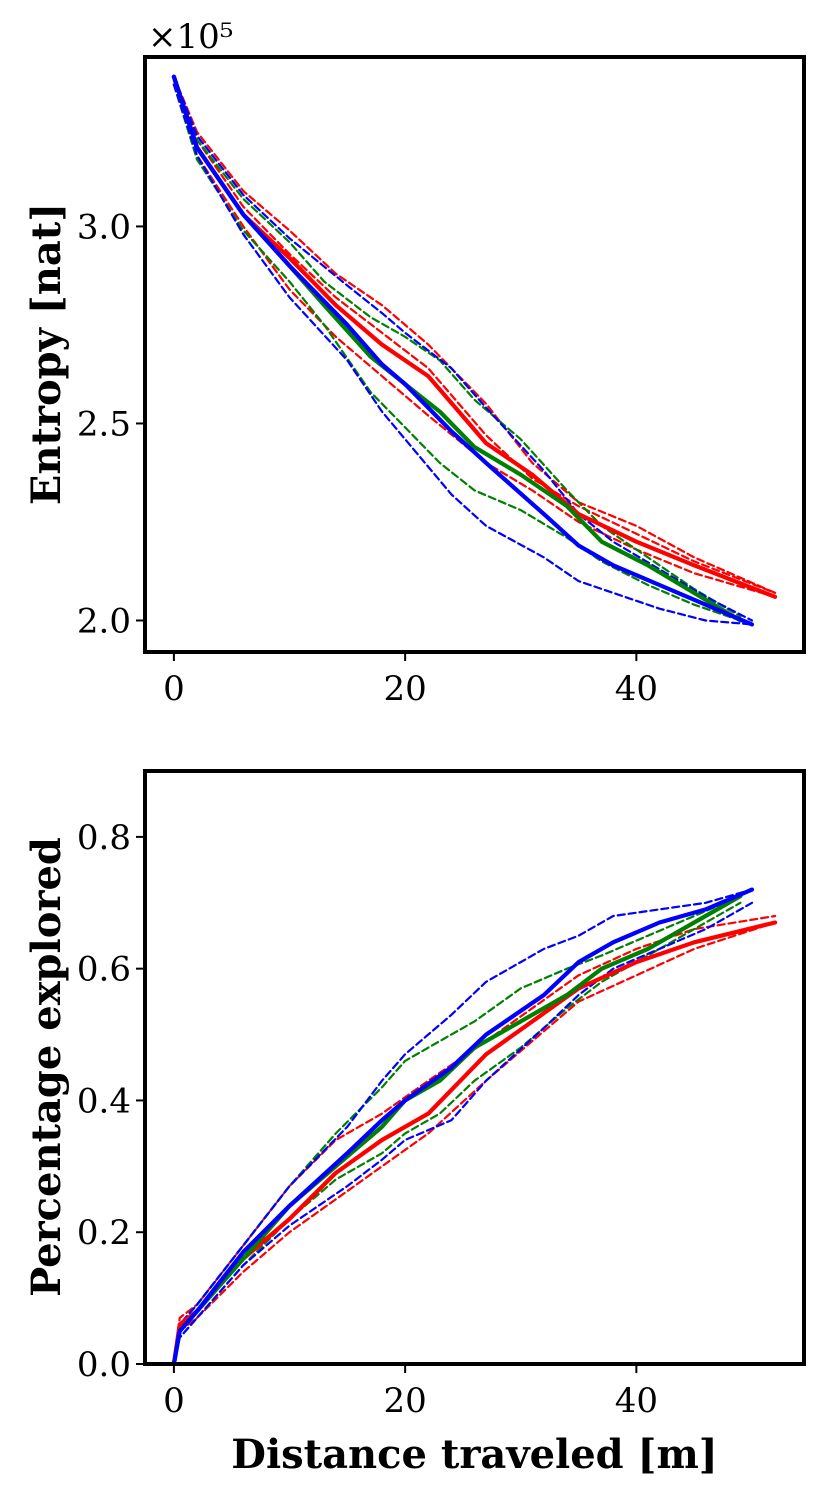  I want to click on y-tick-label: 2.0, so click(104, 621).